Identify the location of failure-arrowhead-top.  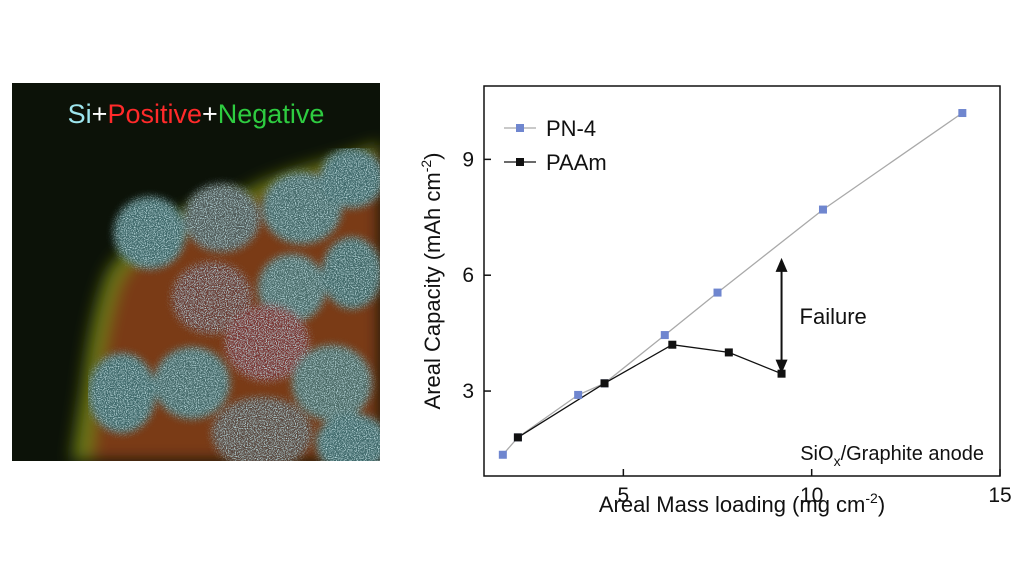
(781, 264).